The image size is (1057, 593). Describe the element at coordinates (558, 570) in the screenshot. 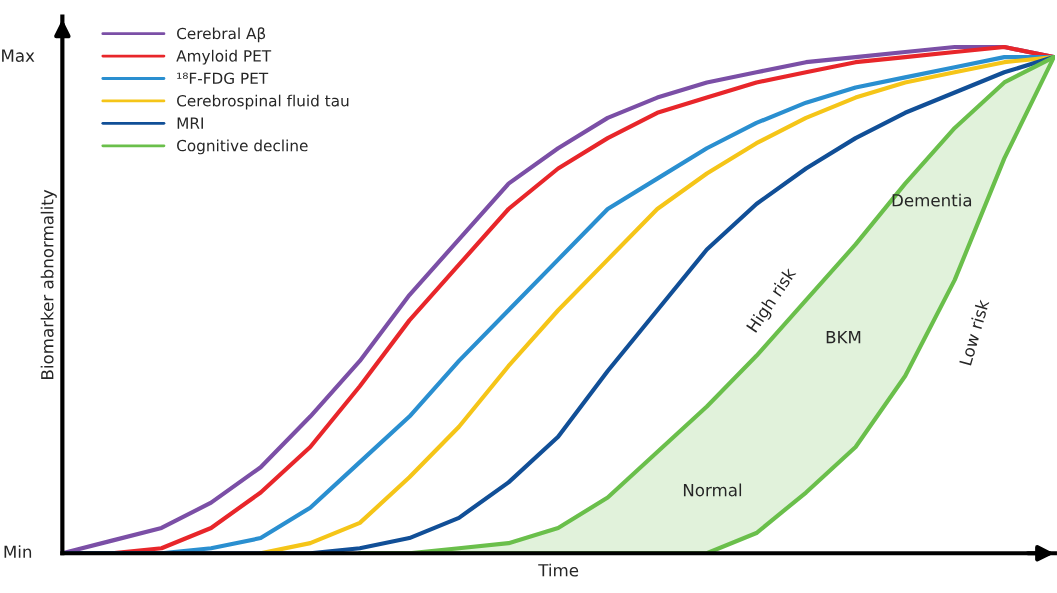

I see `x-axis-title: Time` at that location.